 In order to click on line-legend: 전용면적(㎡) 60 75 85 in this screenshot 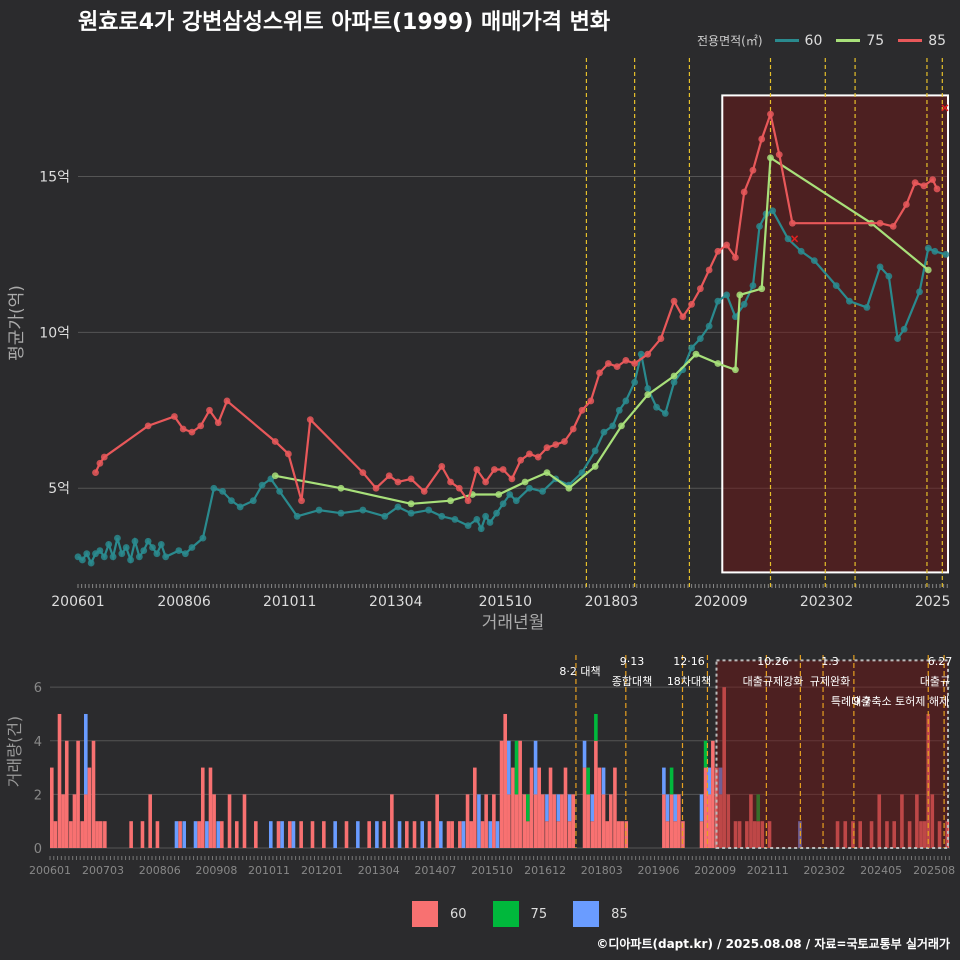, I will do `click(825, 40)`.